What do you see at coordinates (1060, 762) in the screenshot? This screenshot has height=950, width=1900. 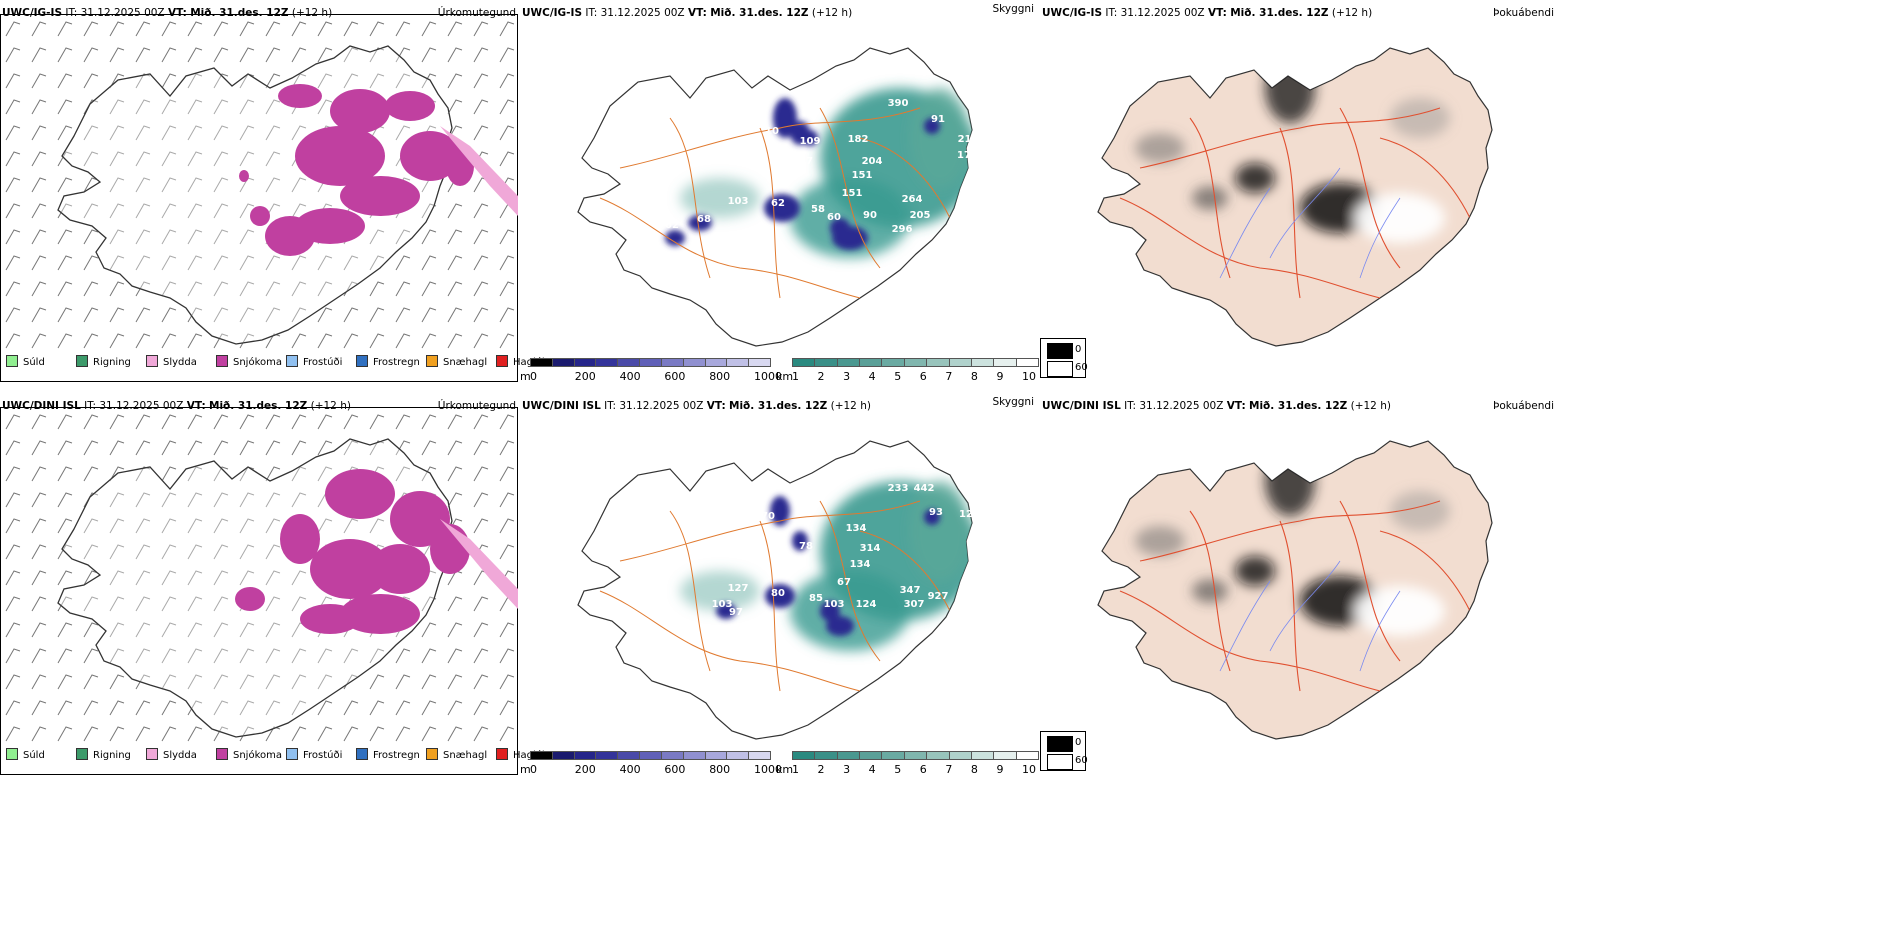 I see `fog-legend-swatch` at bounding box center [1060, 762].